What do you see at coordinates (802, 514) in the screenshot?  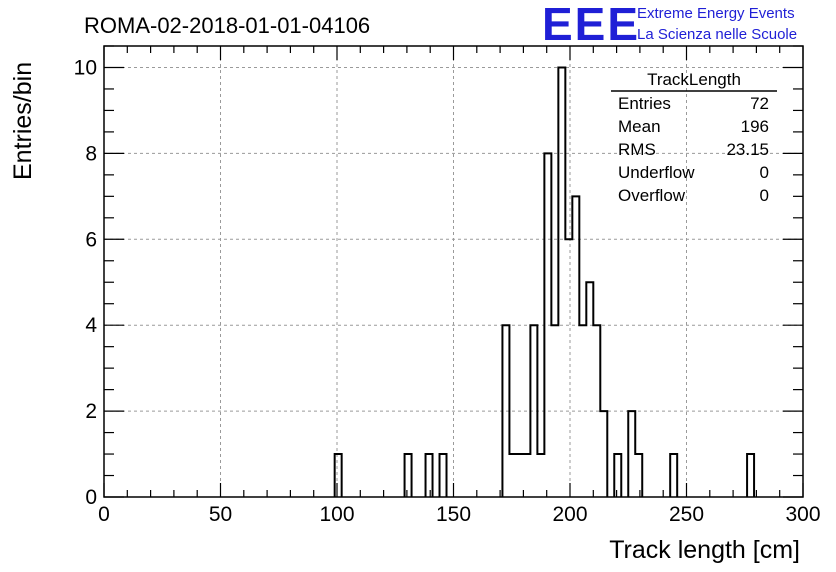 I see `x-tick-label: 300` at bounding box center [802, 514].